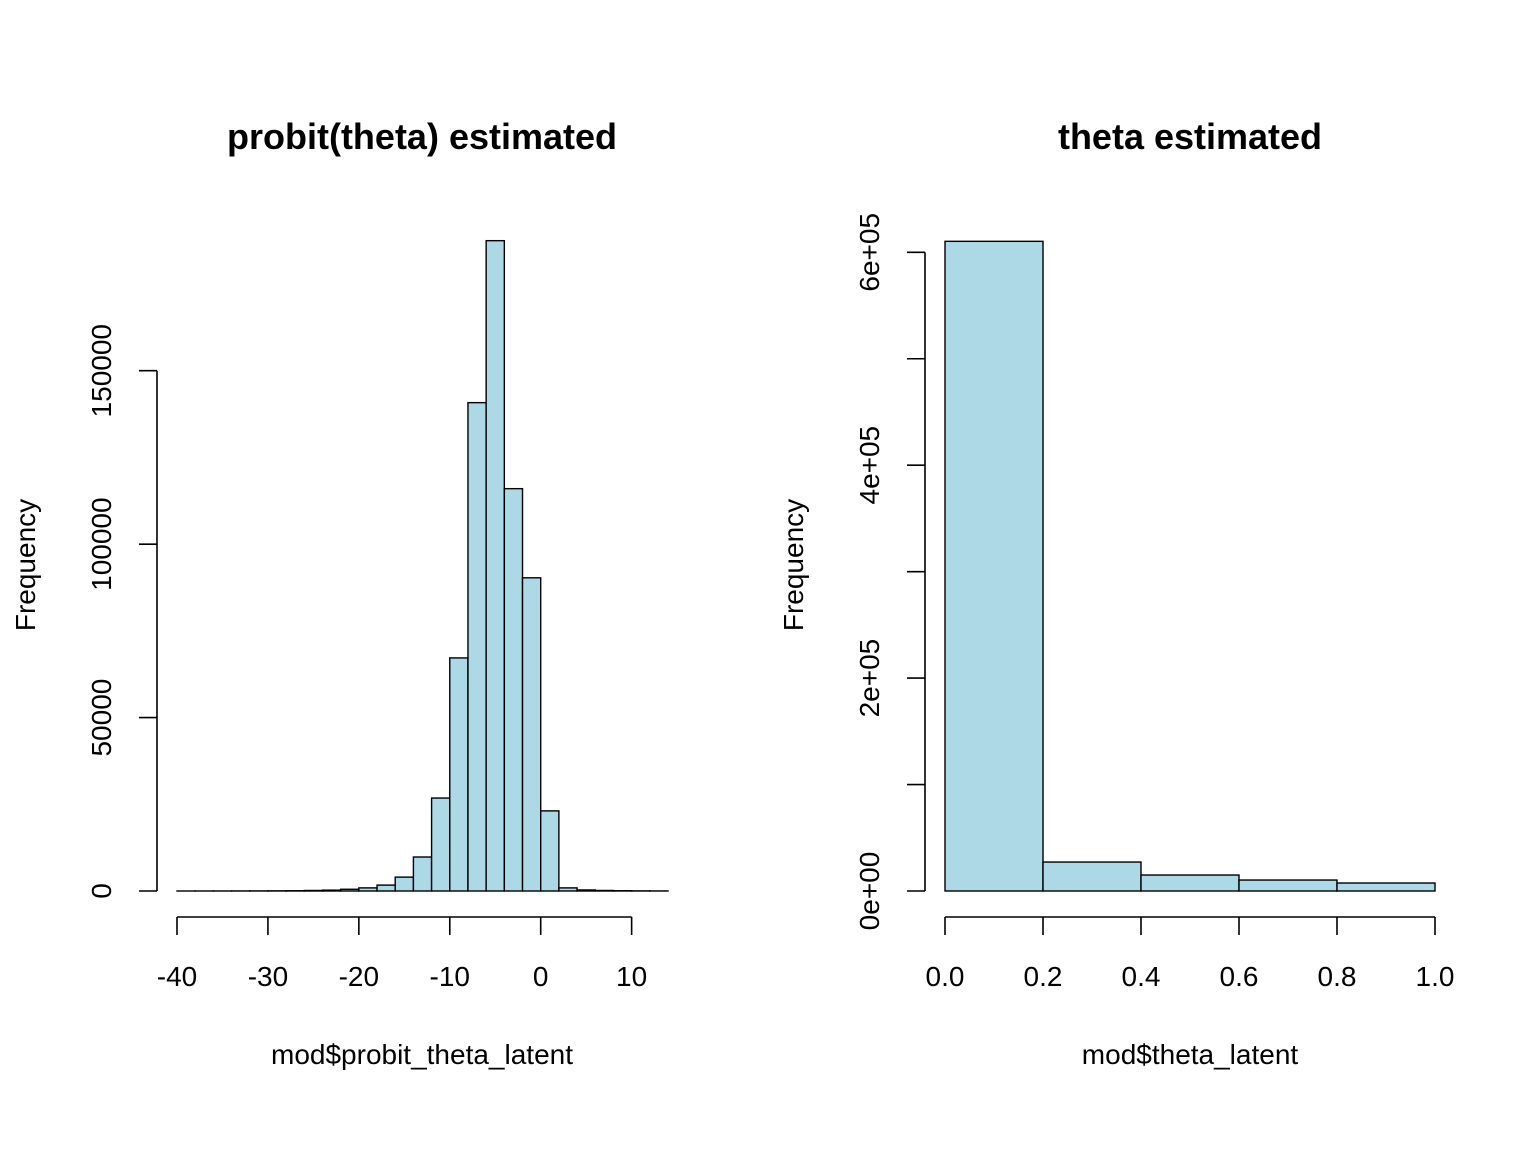 The image size is (1536, 1152). Describe the element at coordinates (945, 976) in the screenshot. I see `x-tick-label: 0.0` at that location.